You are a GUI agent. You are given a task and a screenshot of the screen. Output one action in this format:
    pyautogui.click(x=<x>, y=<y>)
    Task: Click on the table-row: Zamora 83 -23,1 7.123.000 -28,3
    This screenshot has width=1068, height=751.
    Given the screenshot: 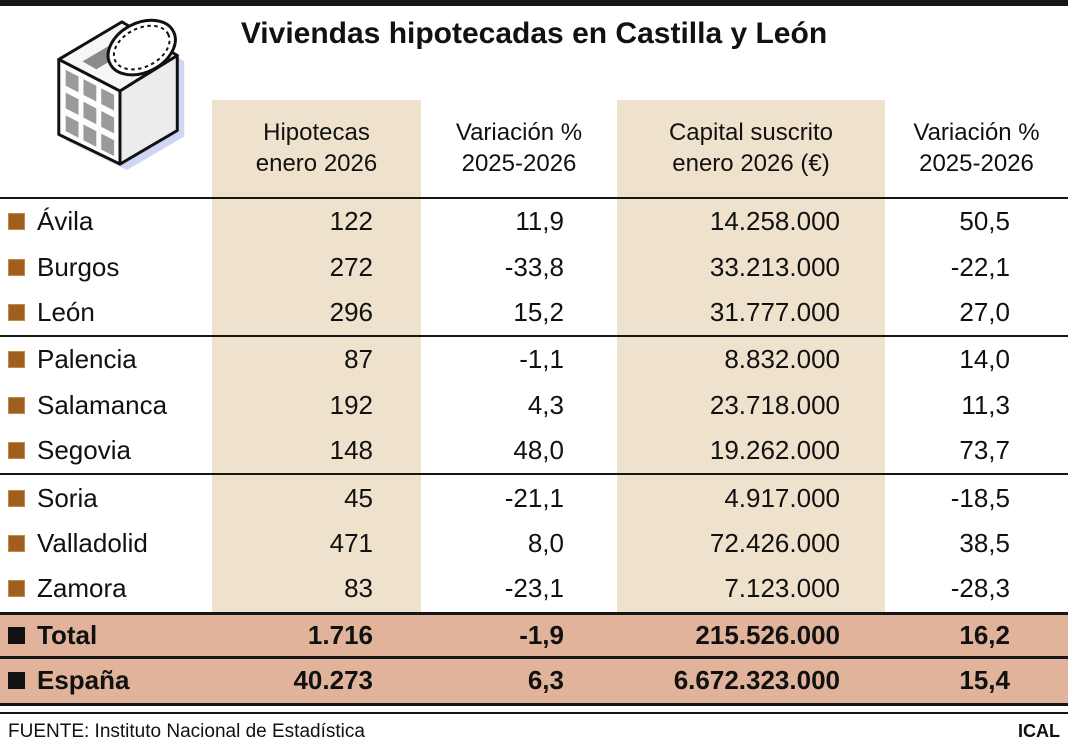 What is the action you would take?
    pyautogui.click(x=534, y=589)
    